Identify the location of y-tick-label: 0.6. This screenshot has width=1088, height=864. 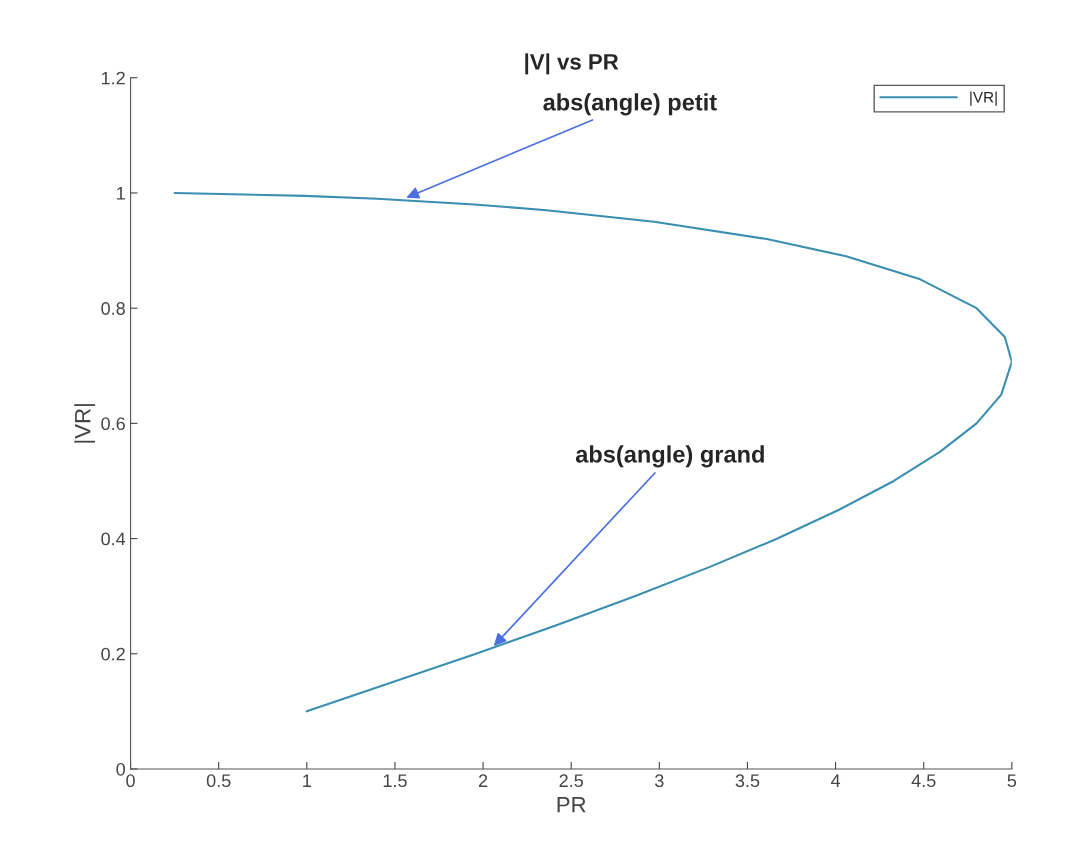
(113, 424).